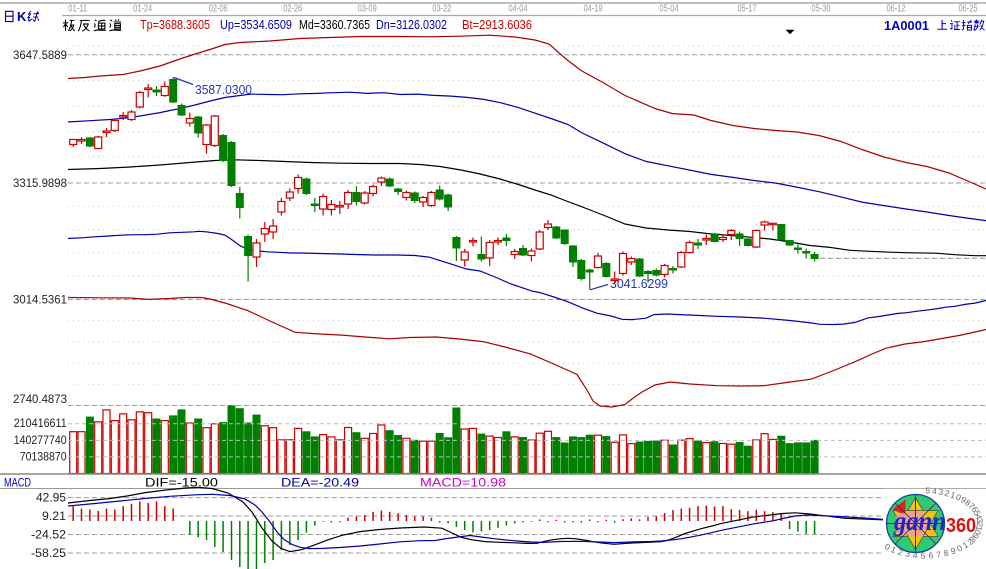 Image resolution: width=986 pixels, height=569 pixels. What do you see at coordinates (906, 25) in the screenshot?
I see `svg-text: 1A0001` at bounding box center [906, 25].